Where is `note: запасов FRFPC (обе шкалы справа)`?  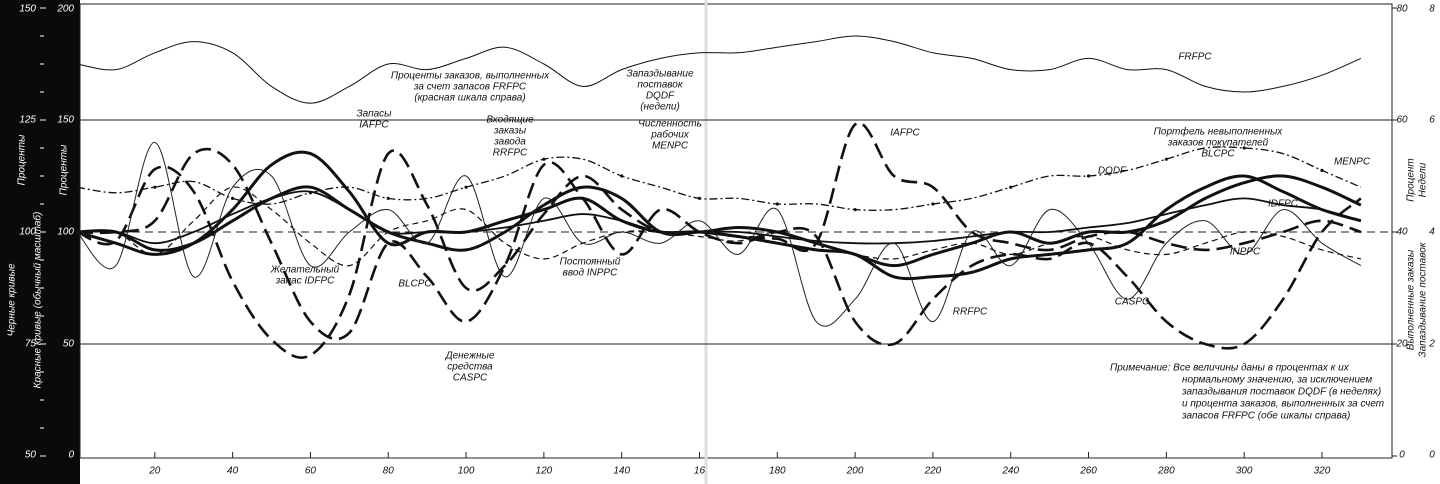 note: запасов FRFPC (обе шкалы справа) is located at coordinates (1265, 416).